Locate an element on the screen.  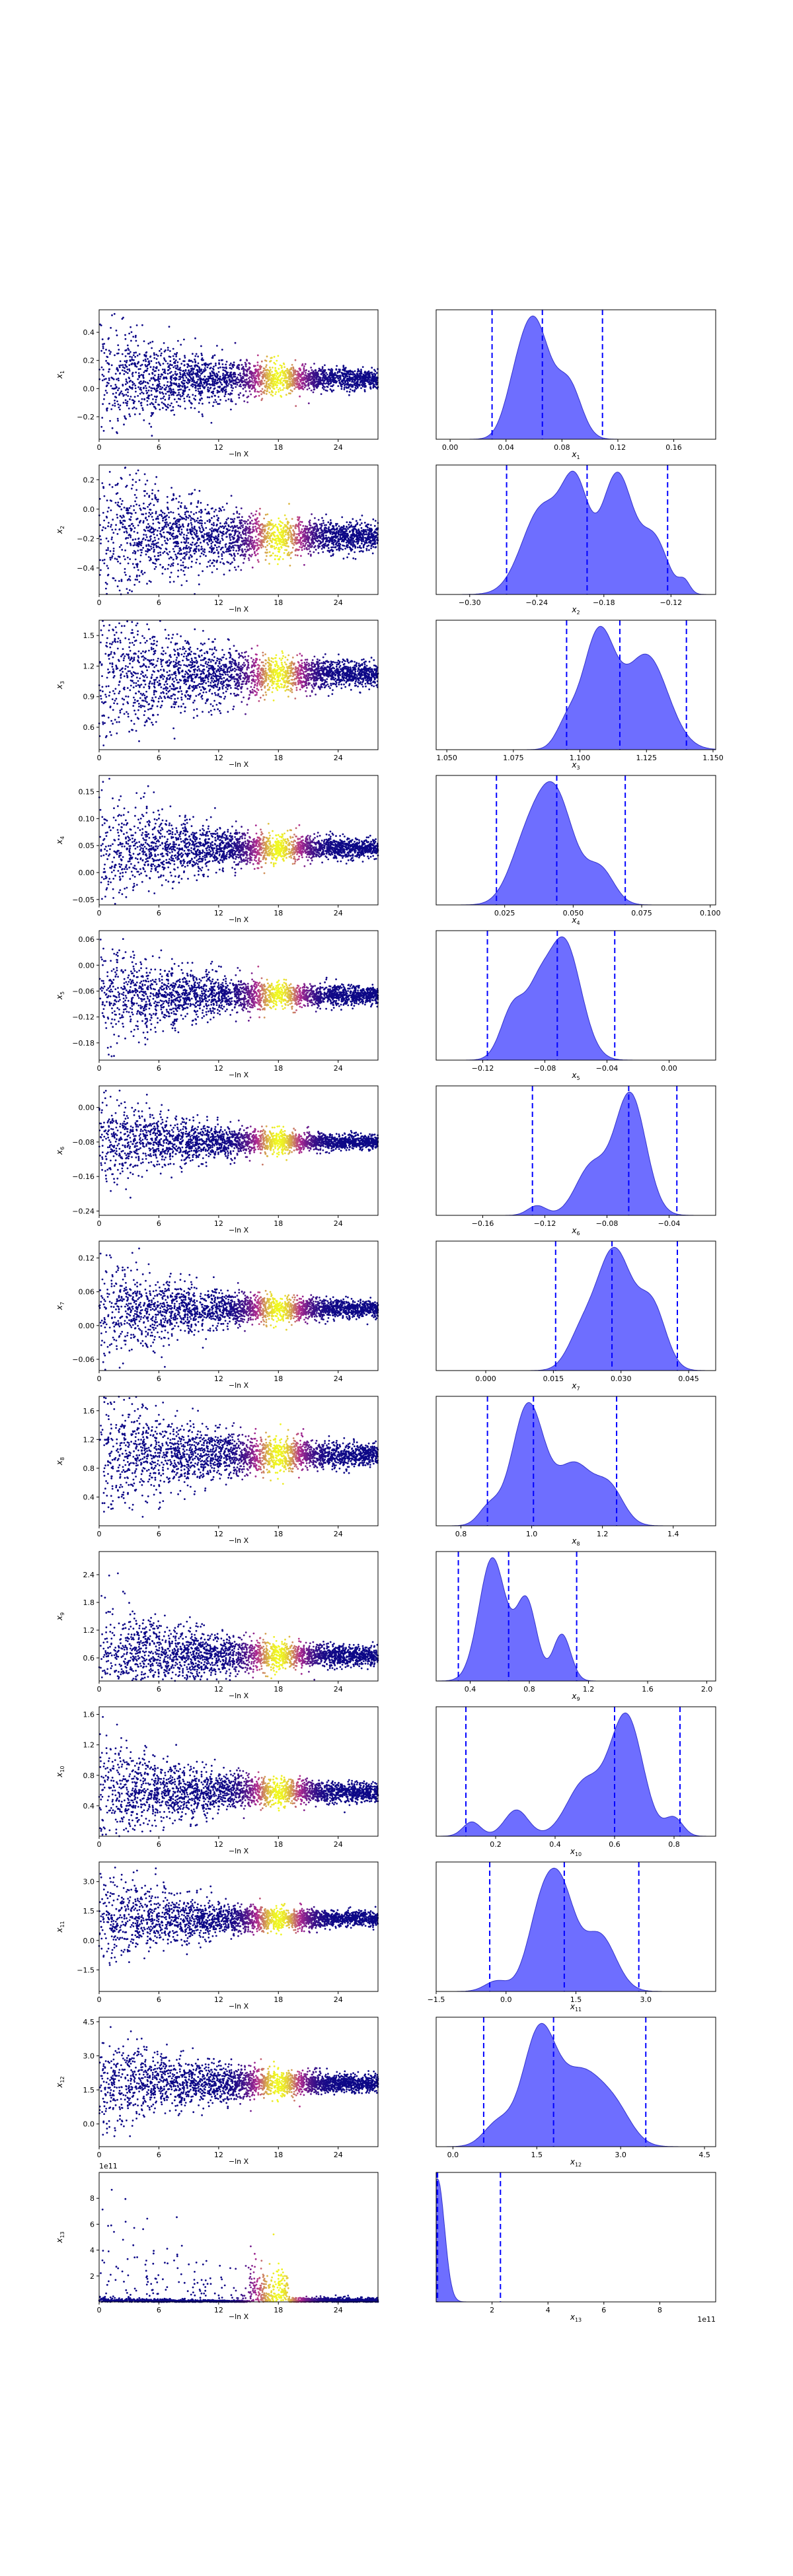
x-tick-label: 0.08 is located at coordinates (562, 448).